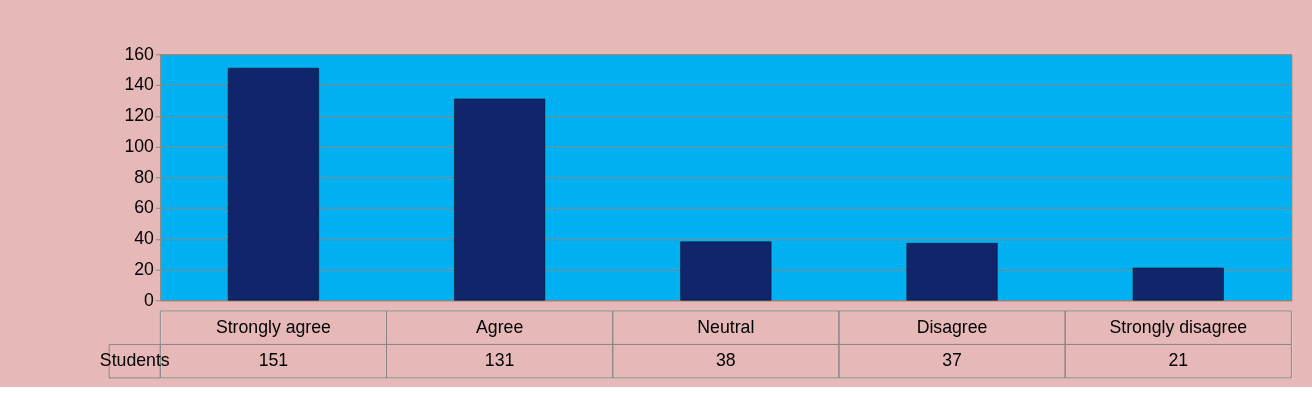 The width and height of the screenshot is (1312, 403). I want to click on y-tick-label: 120, so click(139, 115).